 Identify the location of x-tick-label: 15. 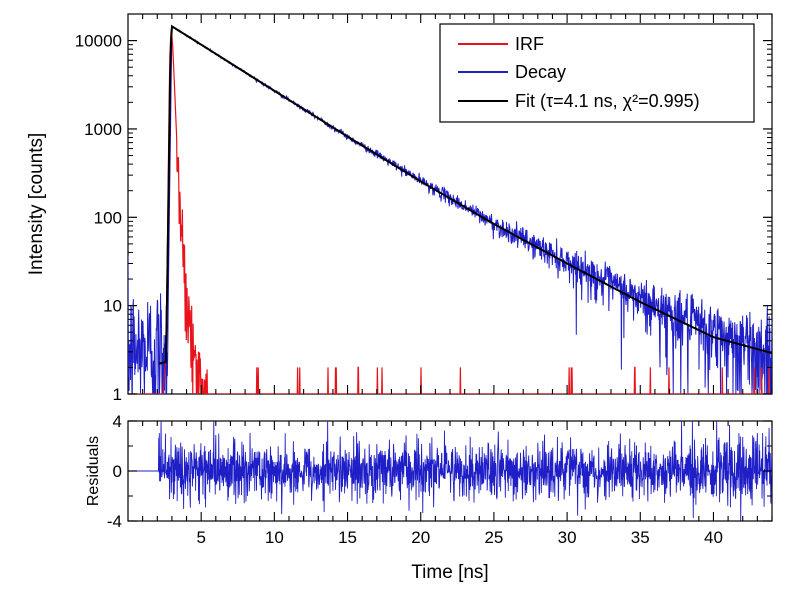
(347, 537).